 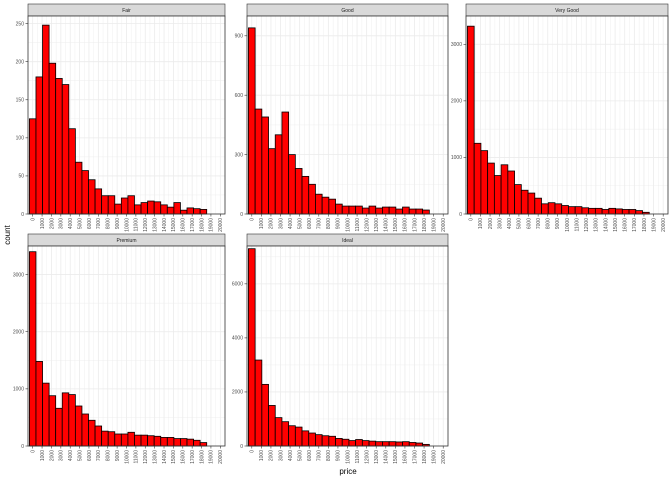 What do you see at coordinates (20, 24) in the screenshot?
I see `y-tick-label: 250` at bounding box center [20, 24].